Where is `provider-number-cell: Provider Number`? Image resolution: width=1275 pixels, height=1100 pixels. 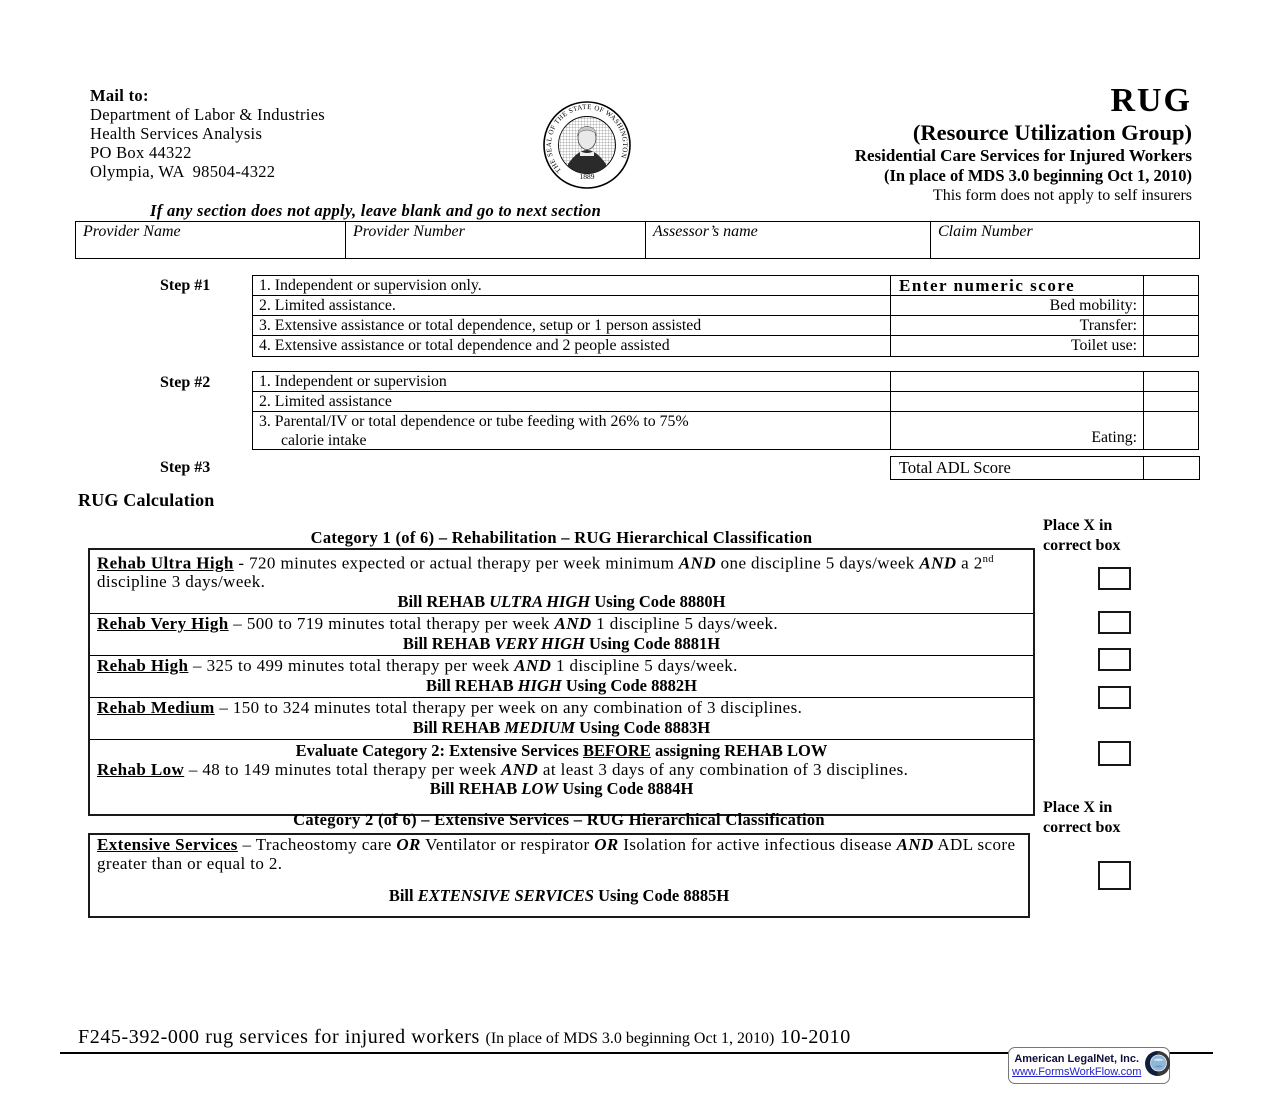
provider-number-cell: Provider Number is located at coordinates (496, 240).